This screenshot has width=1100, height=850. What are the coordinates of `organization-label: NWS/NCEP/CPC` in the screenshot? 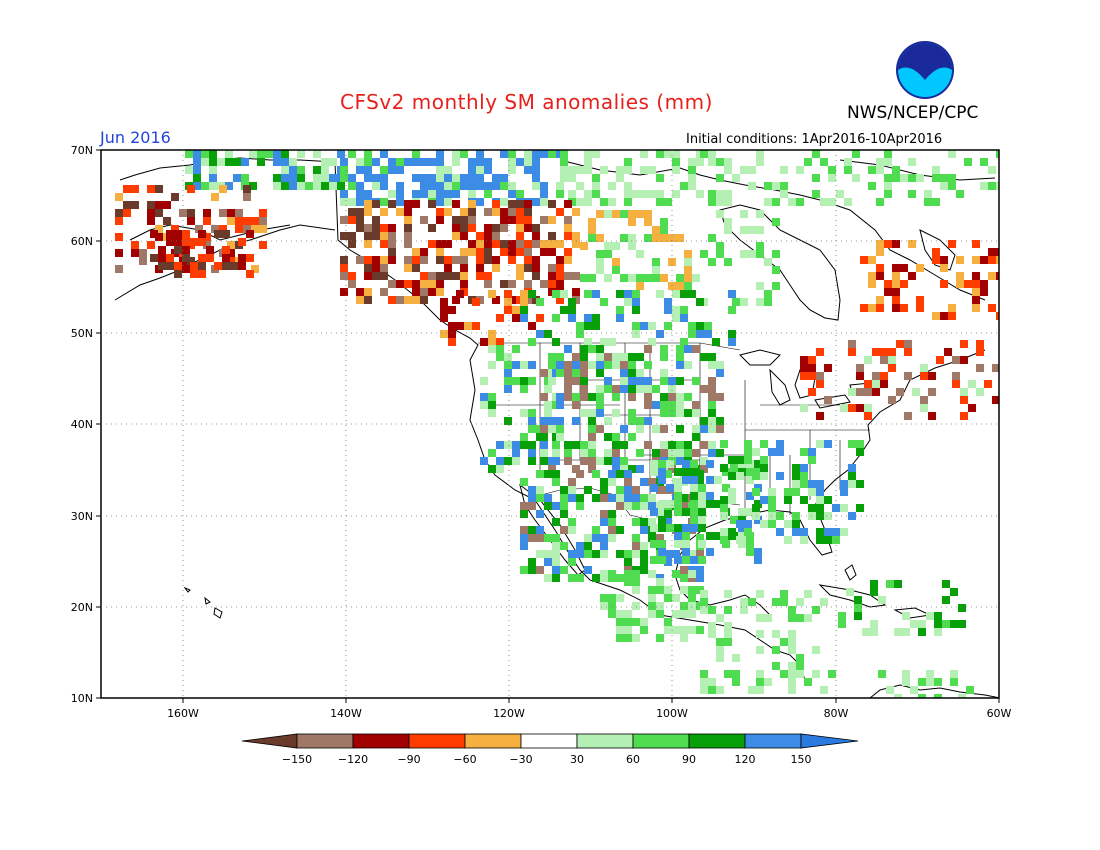 It's located at (913, 113).